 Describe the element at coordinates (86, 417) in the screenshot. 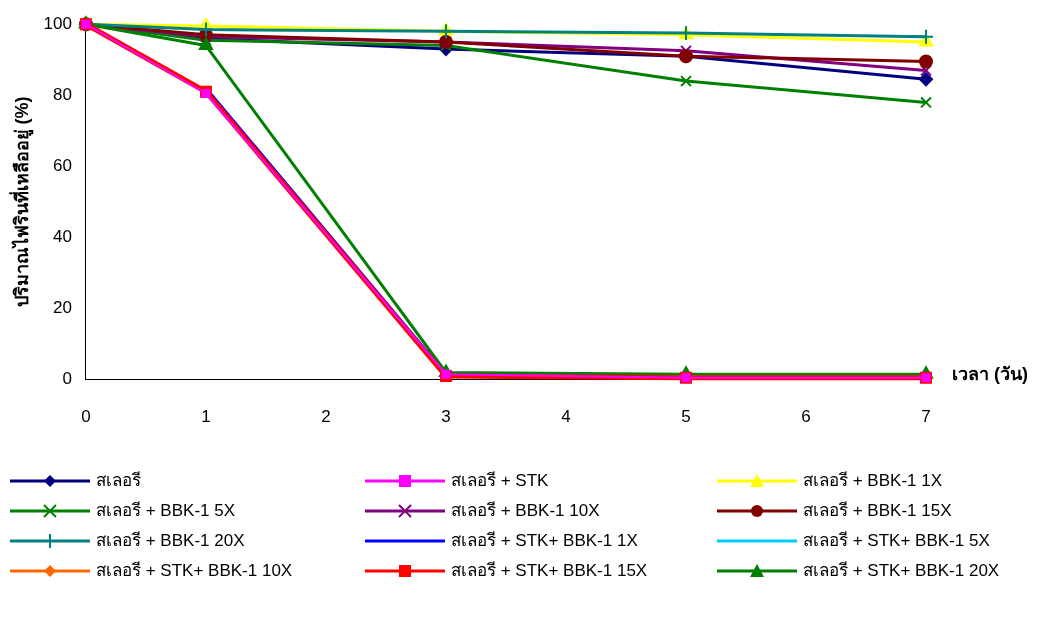

I see `x-tick-label: 0` at that location.